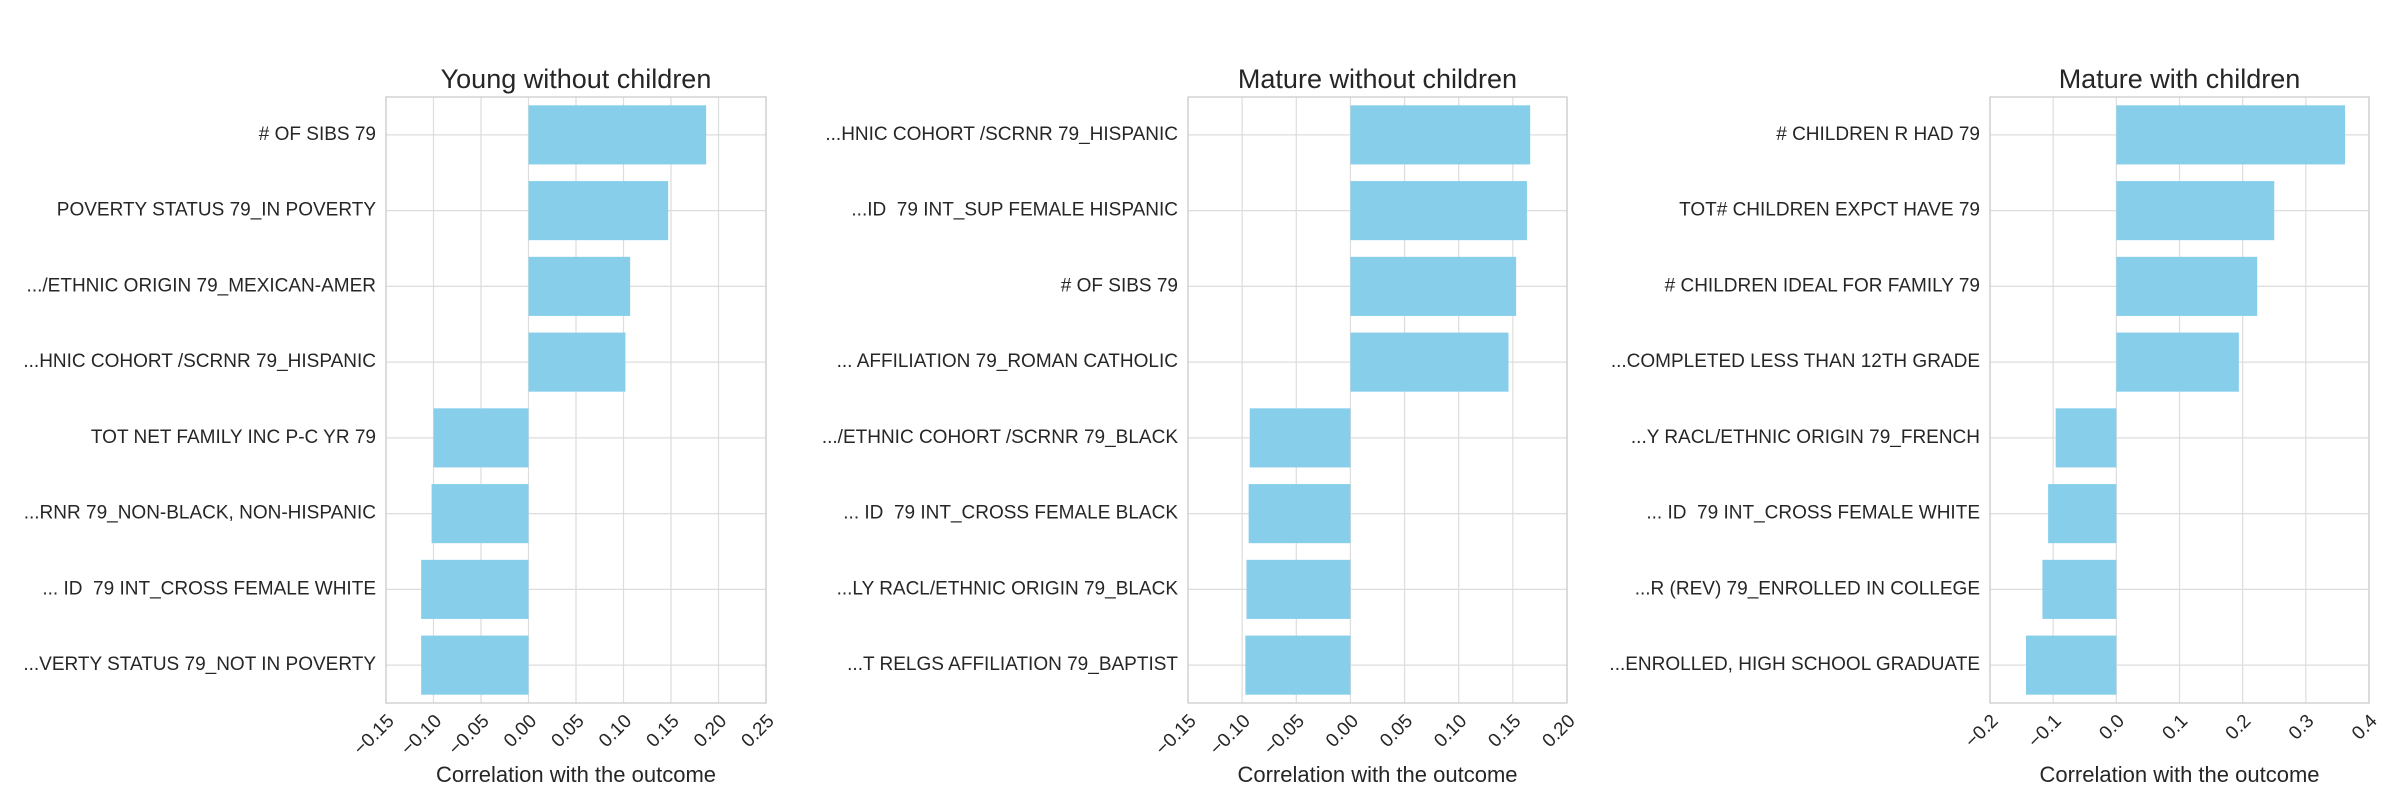 This screenshot has width=2400, height=800. Describe the element at coordinates (233, 437) in the screenshot. I see `y-tick-label: TOT NET FAMILY INC P-C YR 79` at that location.